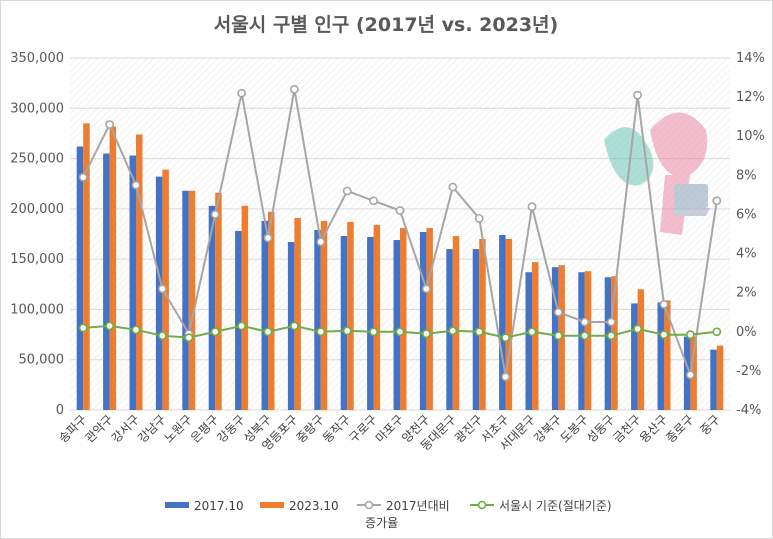 This screenshot has width=773, height=539. I want to click on category-label: 노원구, so click(178, 428).